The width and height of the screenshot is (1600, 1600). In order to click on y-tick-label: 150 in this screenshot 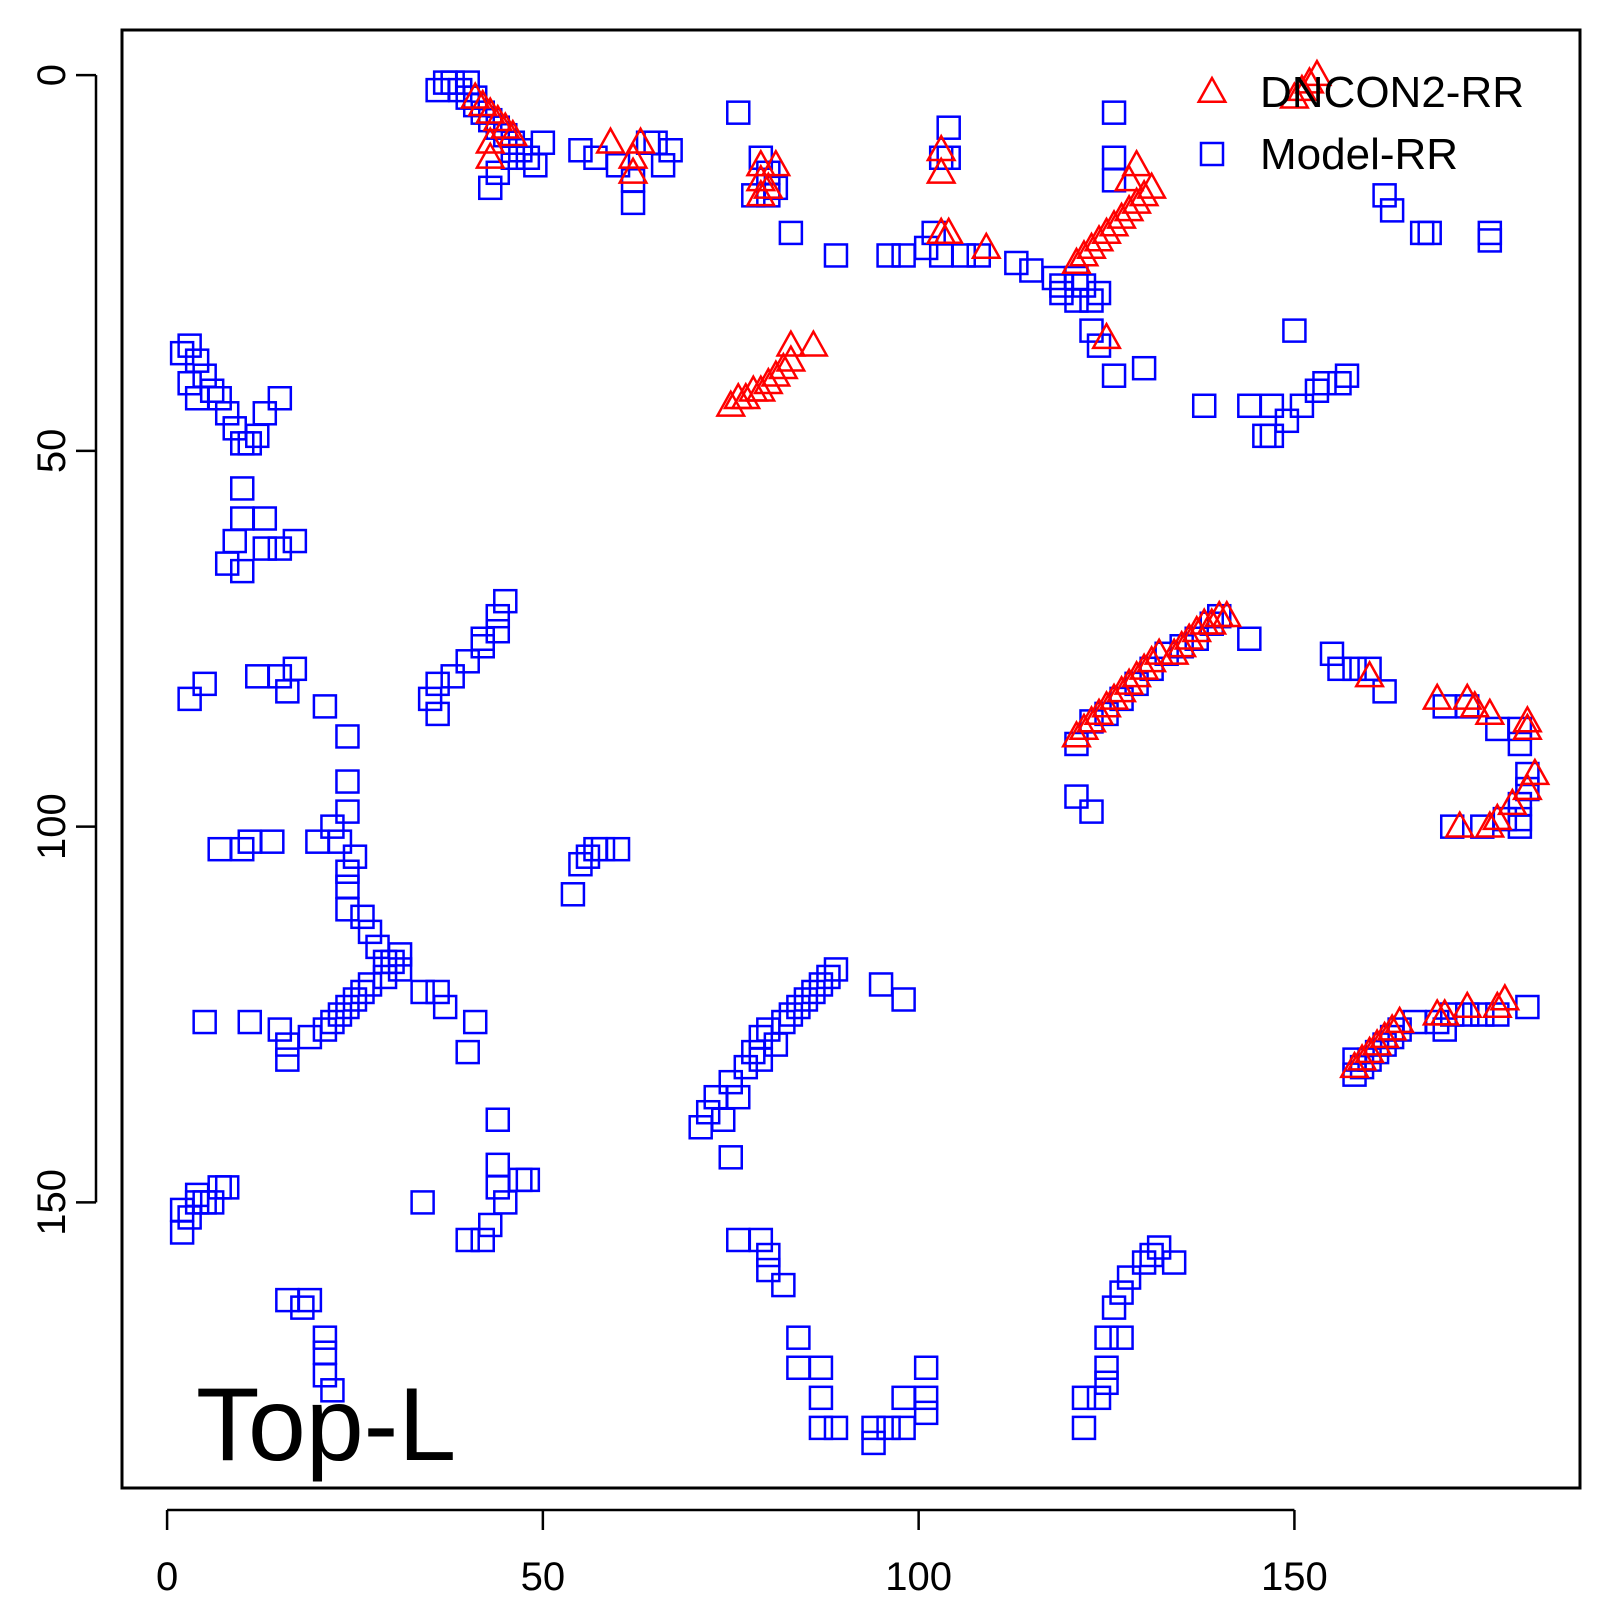, I will do `click(52, 1202)`.